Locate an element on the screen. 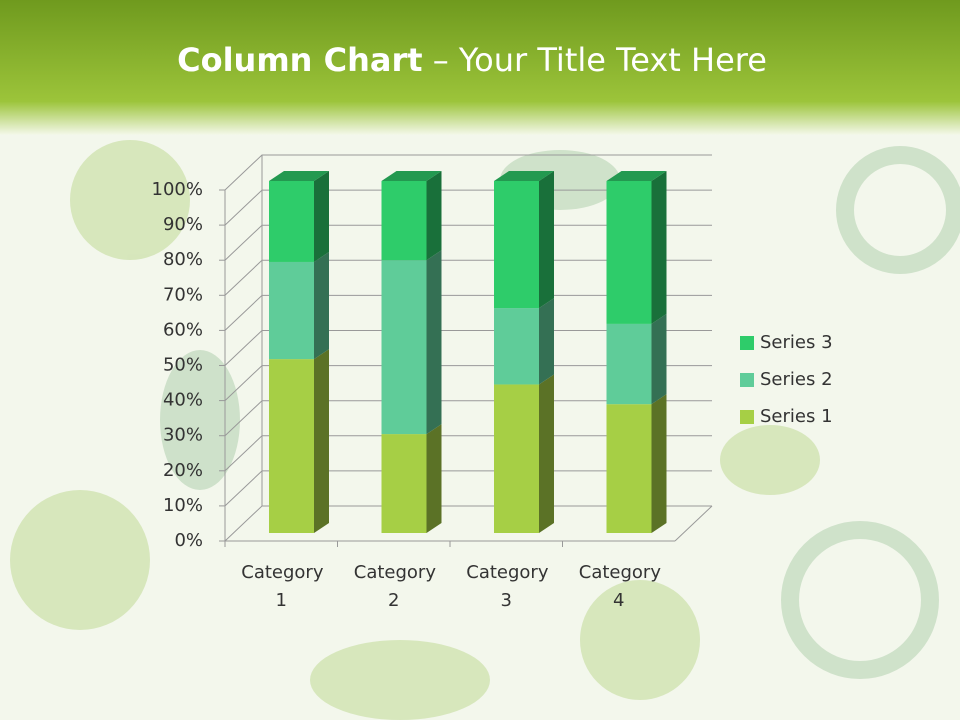  legend-label: Series 1 is located at coordinates (796, 416).